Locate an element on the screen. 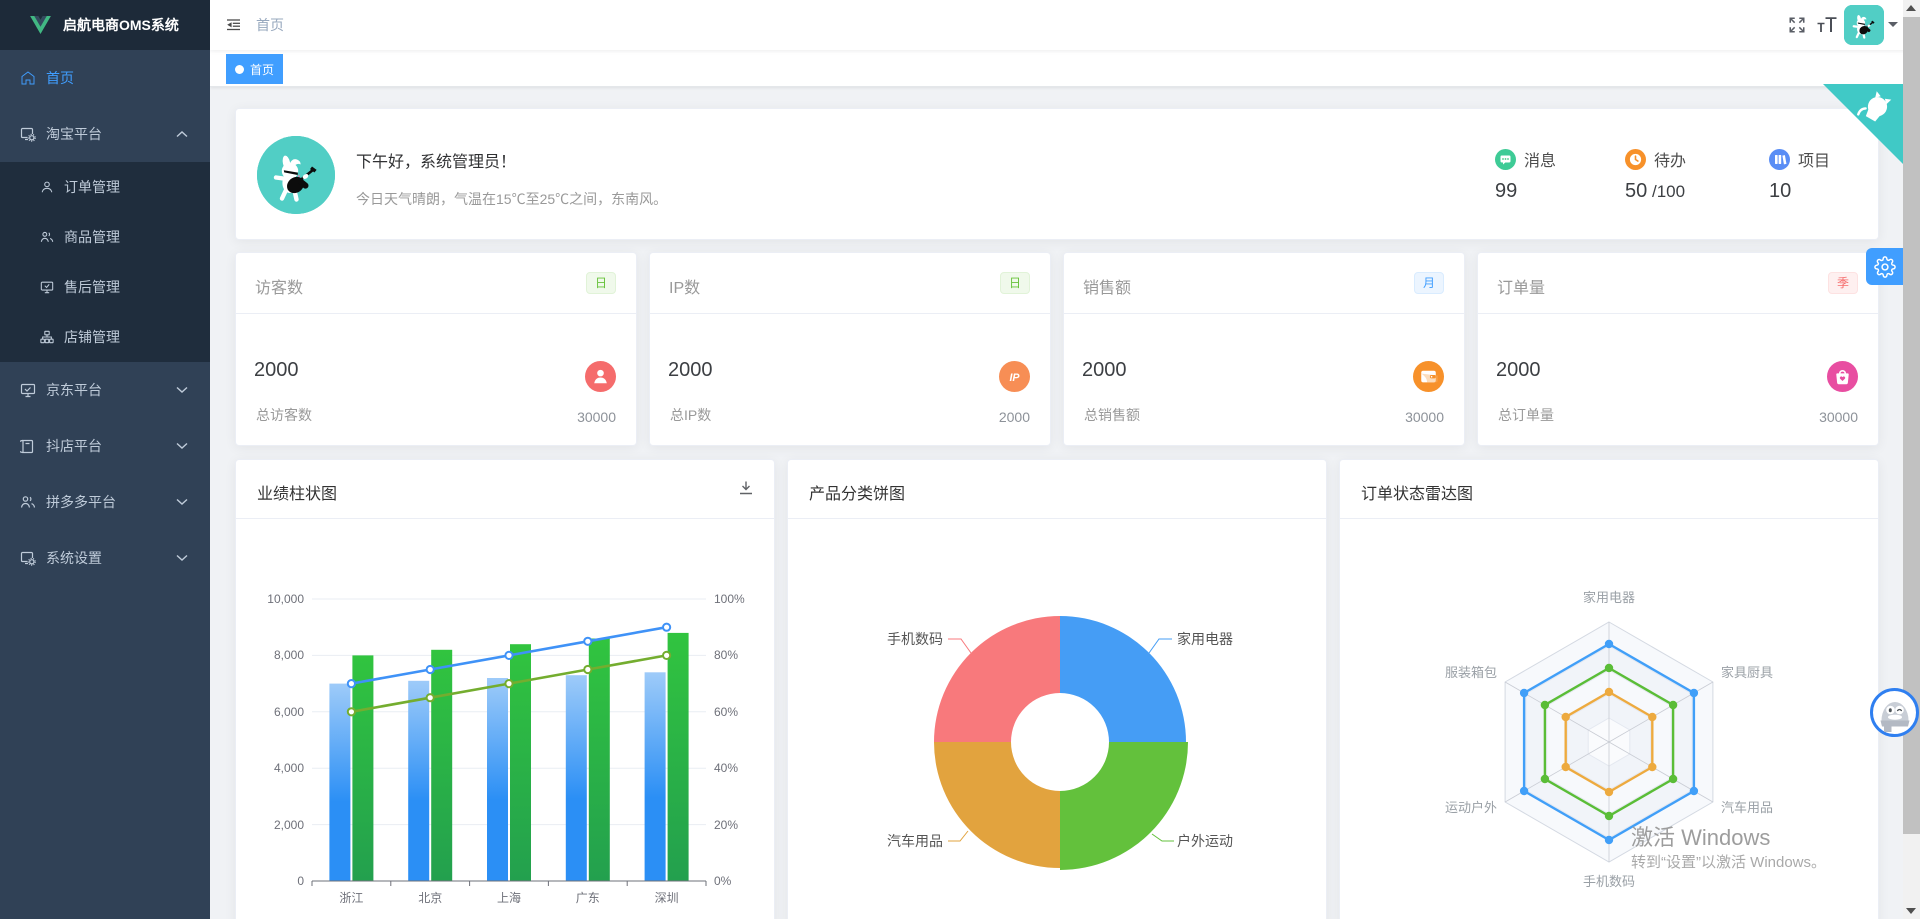  svg-text: 6,000 is located at coordinates (289, 712).